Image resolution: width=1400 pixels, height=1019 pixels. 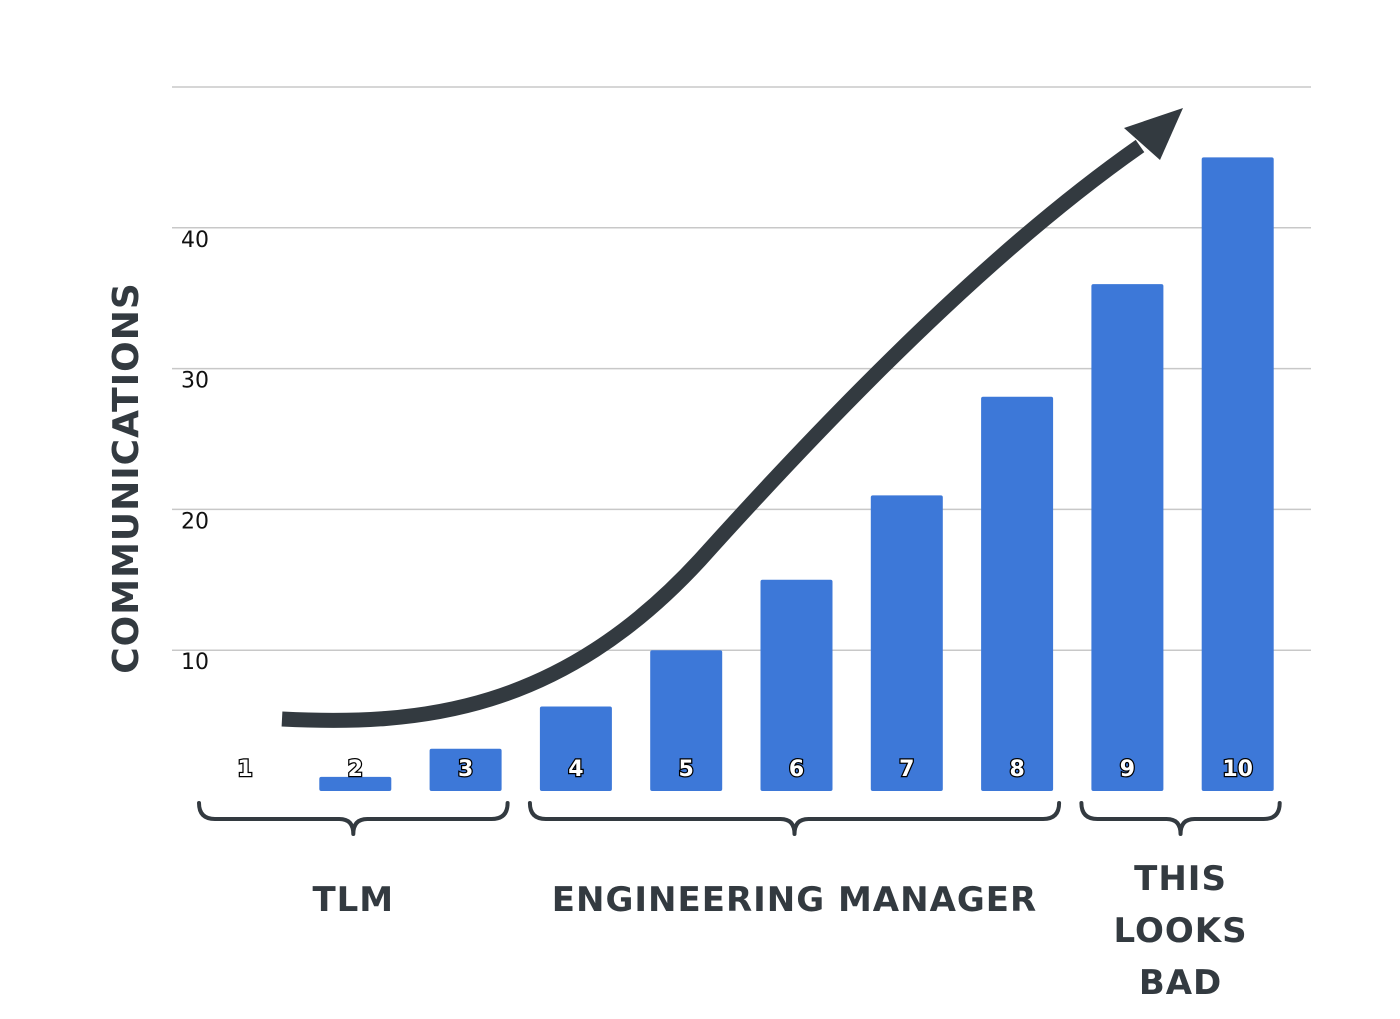 I want to click on group-label: LOOKS, so click(x=1181, y=931).